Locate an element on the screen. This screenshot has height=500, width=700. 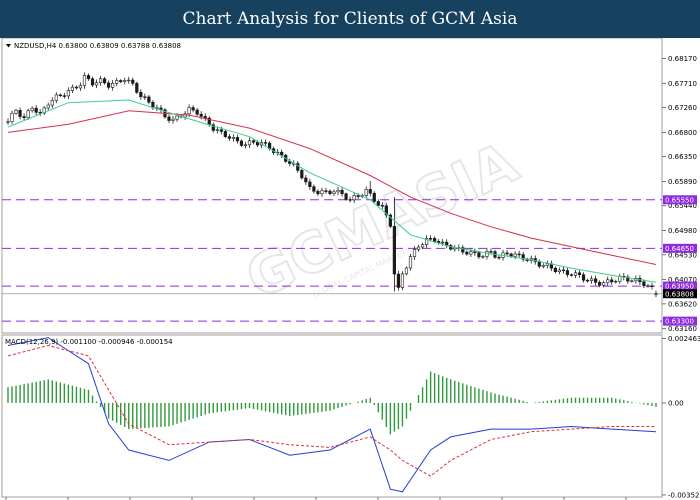
chart-banner: Chart Analysis for Clients of GCM Asia is located at coordinates (350, 19).